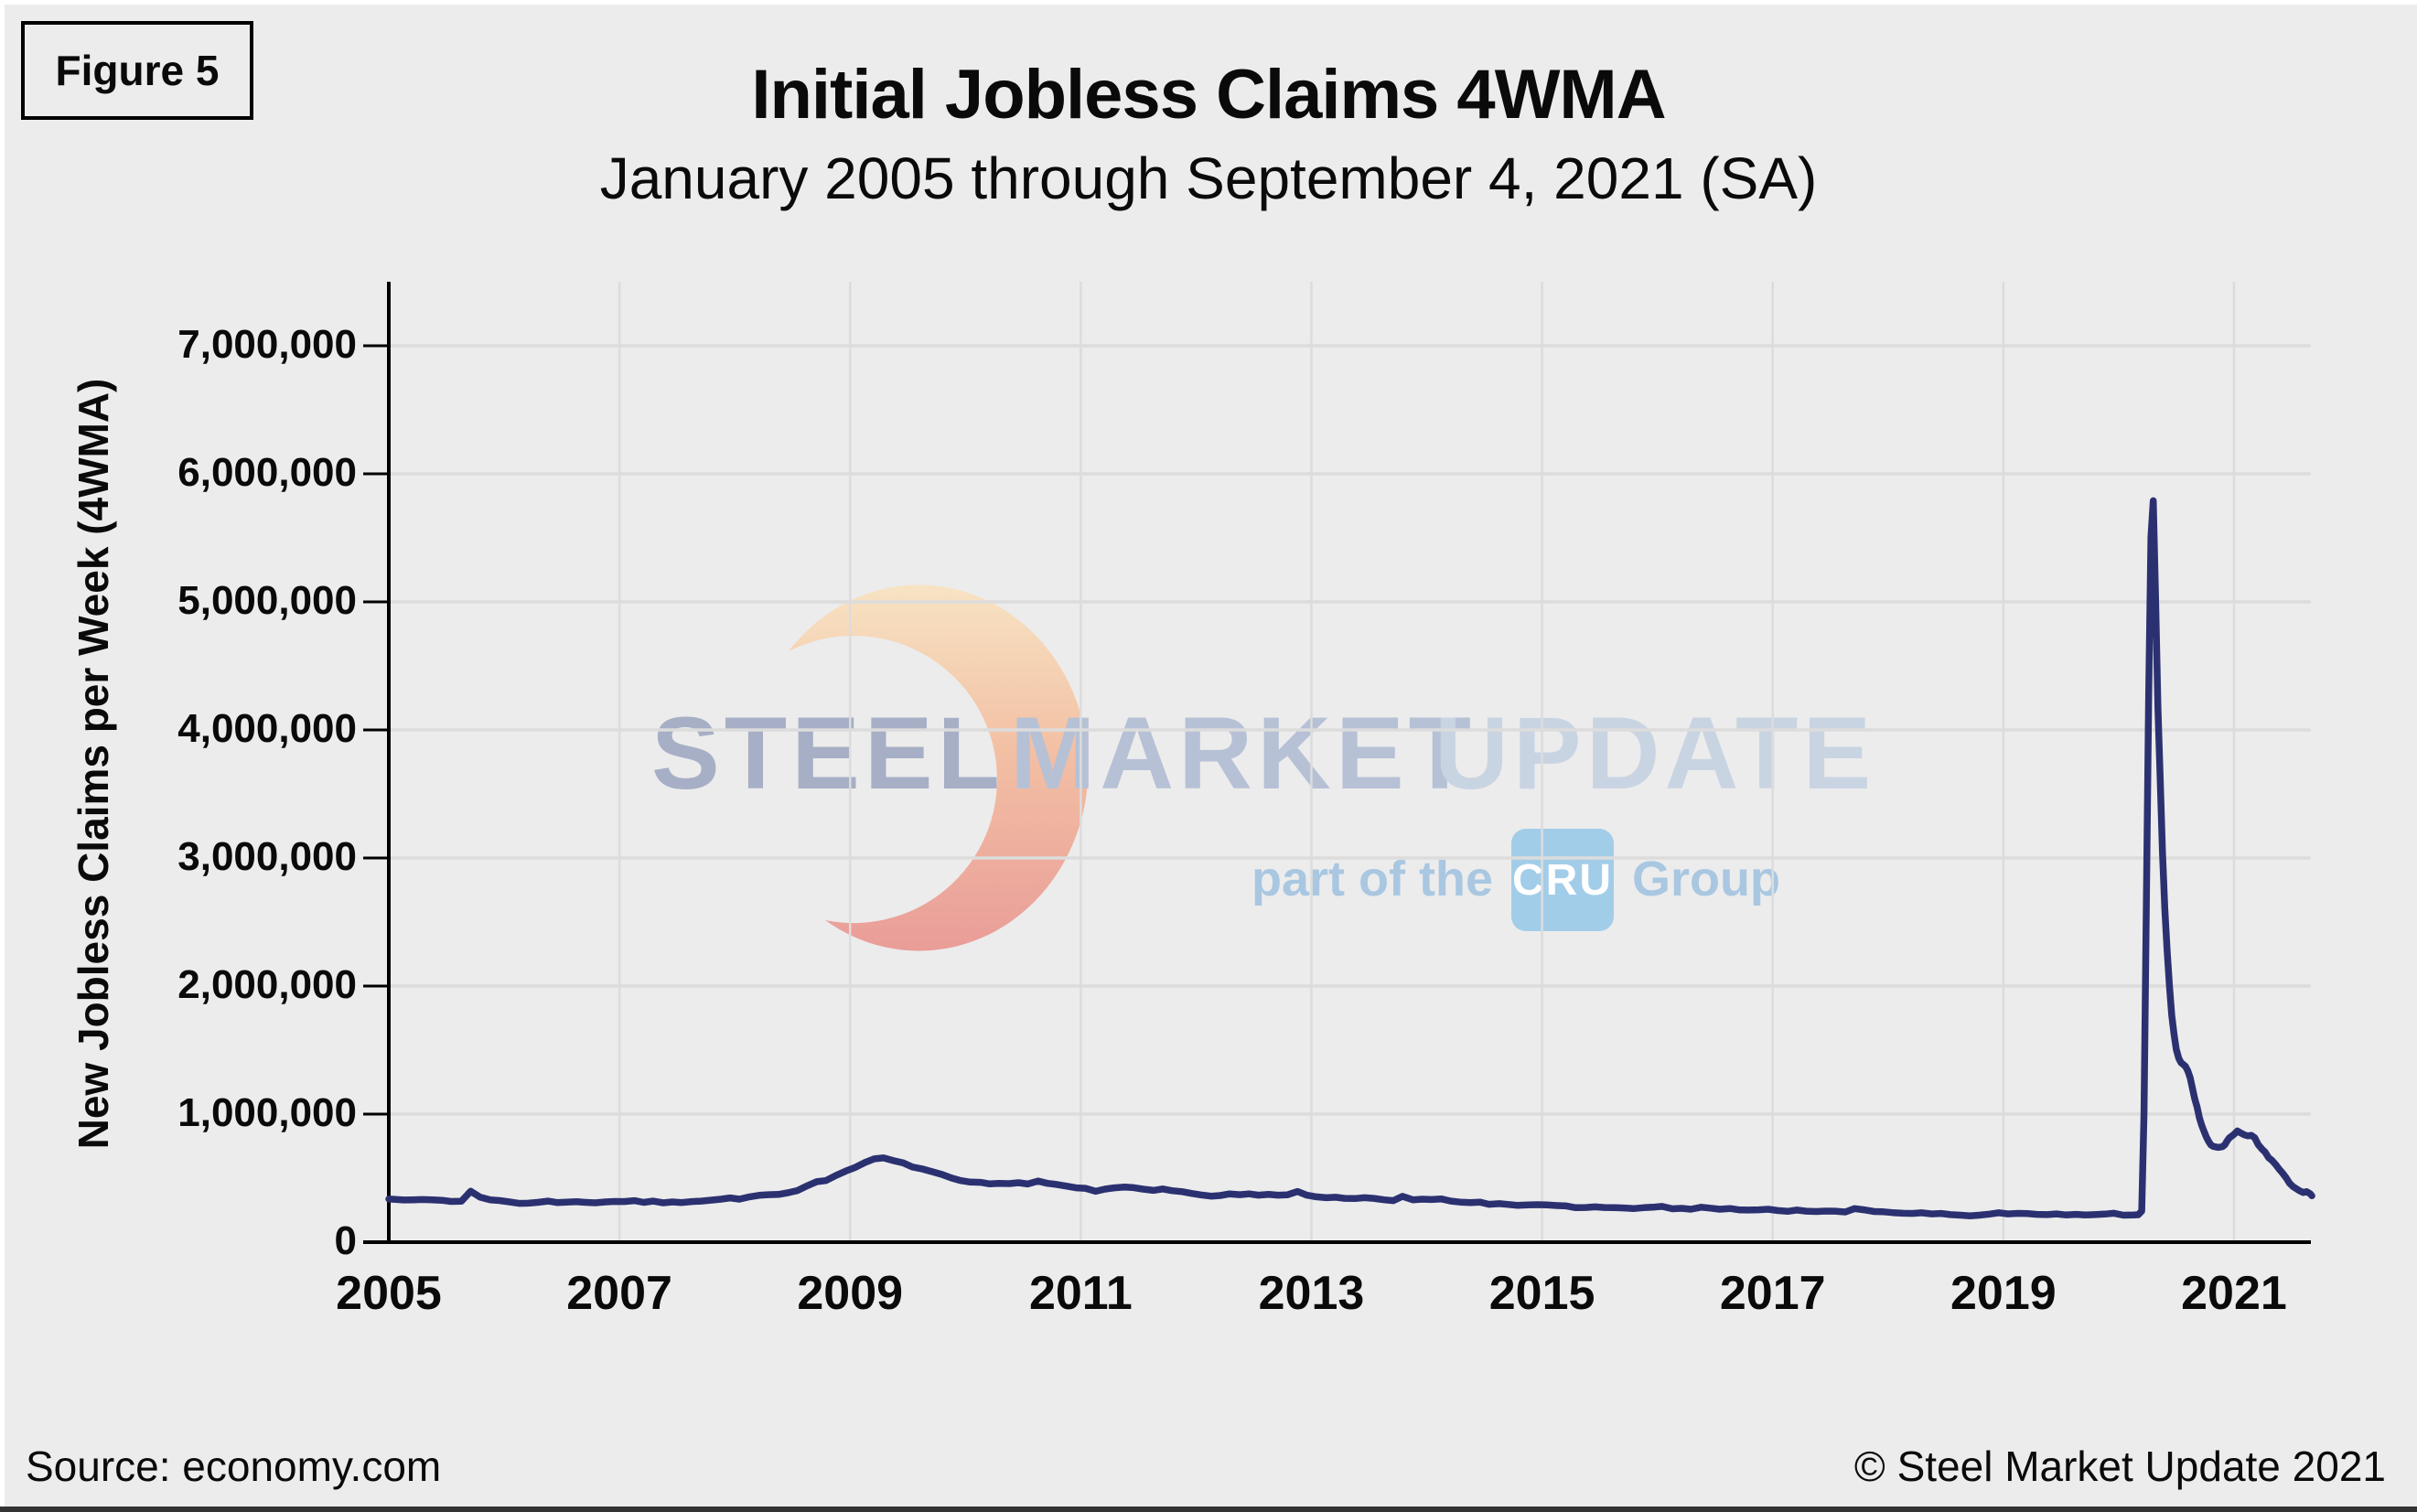 Image resolution: width=2417 pixels, height=1512 pixels. Describe the element at coordinates (827, 753) in the screenshot. I see `watermark-steel: STEEL` at that location.